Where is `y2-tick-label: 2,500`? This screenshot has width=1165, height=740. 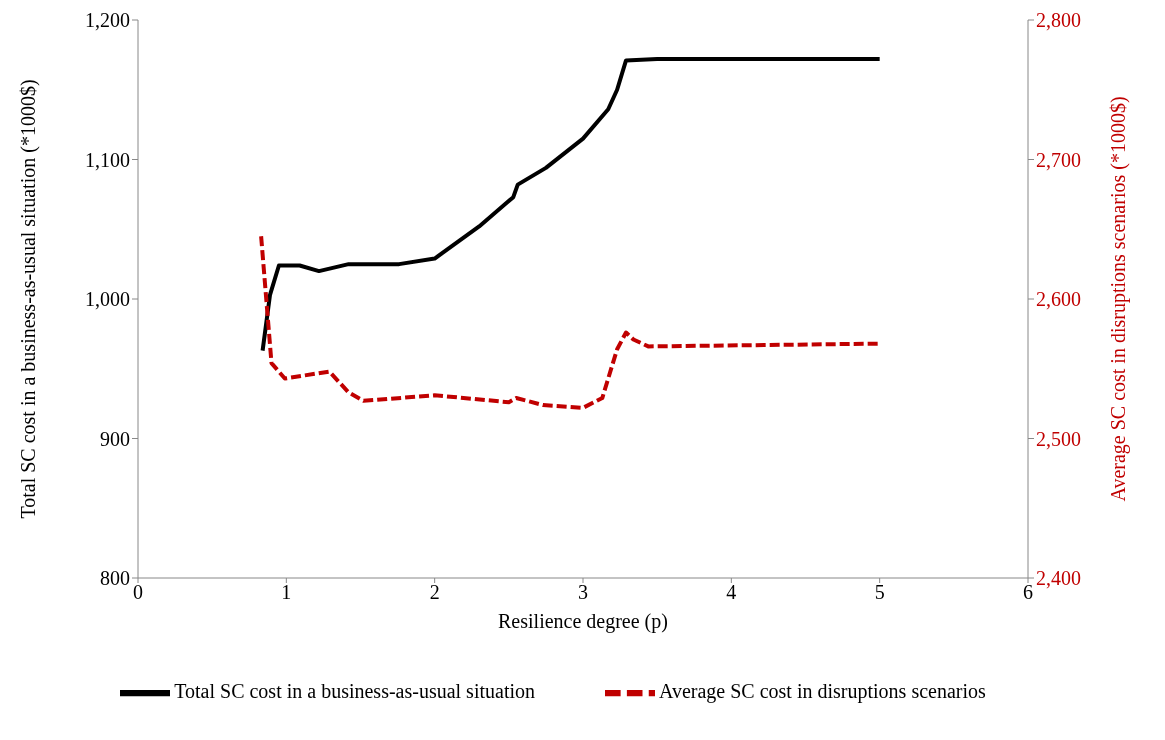
y2-tick-label: 2,500 is located at coordinates (1058, 438).